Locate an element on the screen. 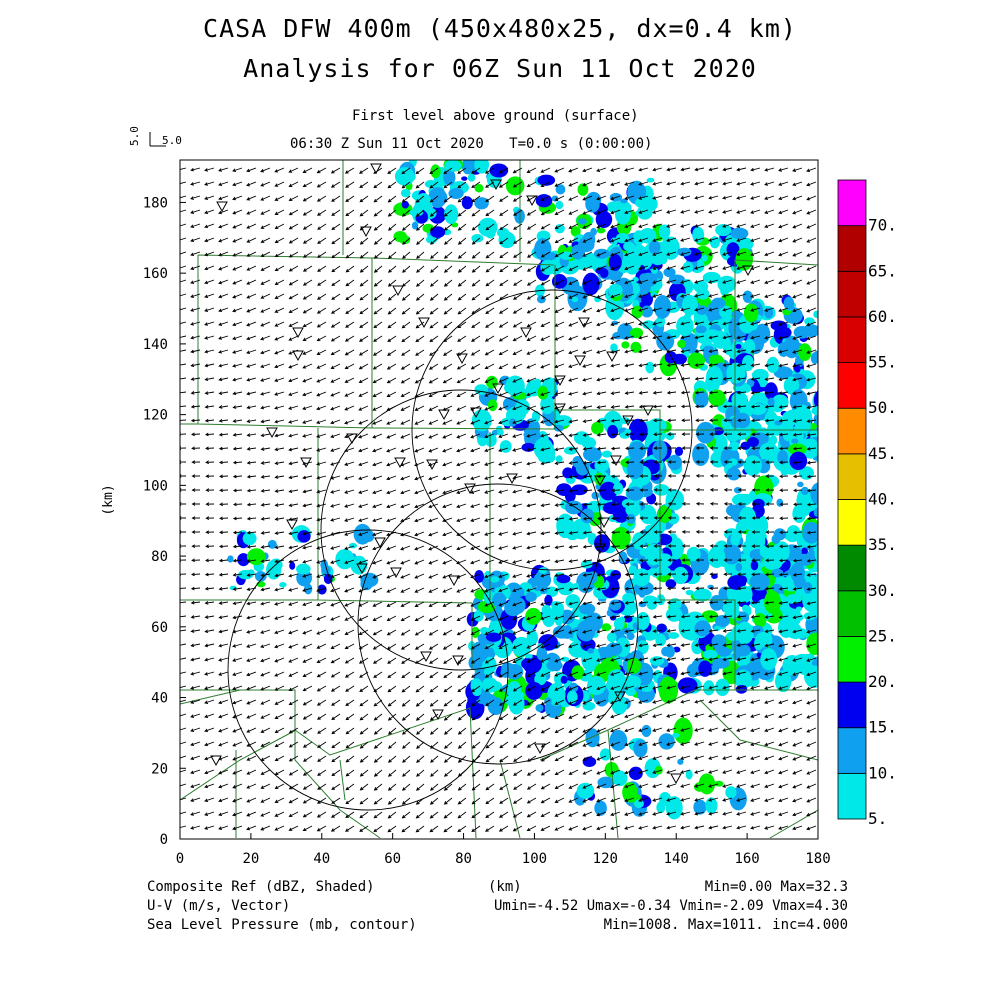 This screenshot has width=1000, height=1000. colorbar-label: 40. is located at coordinates (882, 499).